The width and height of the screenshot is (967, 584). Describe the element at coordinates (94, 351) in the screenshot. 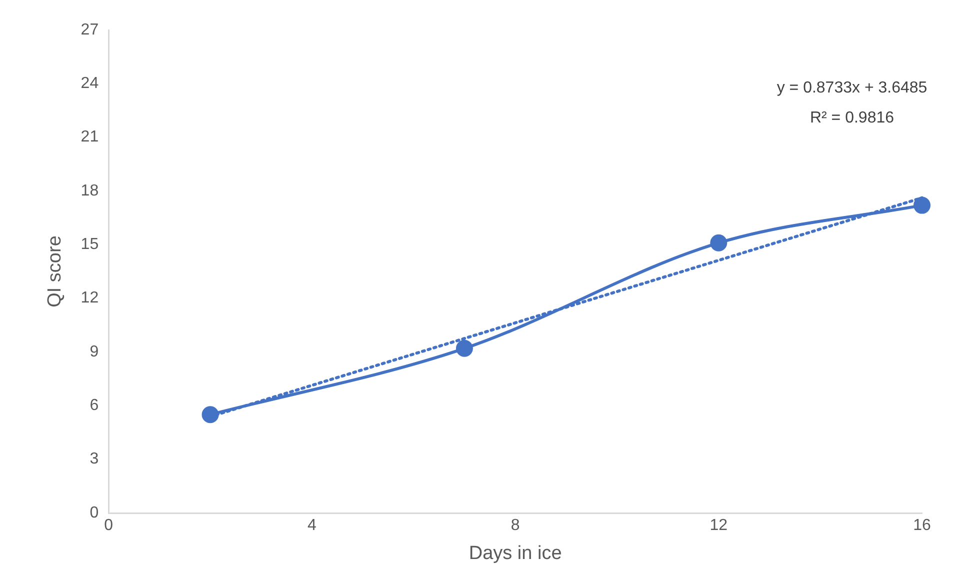

I see `y-tick-label: 9` at that location.